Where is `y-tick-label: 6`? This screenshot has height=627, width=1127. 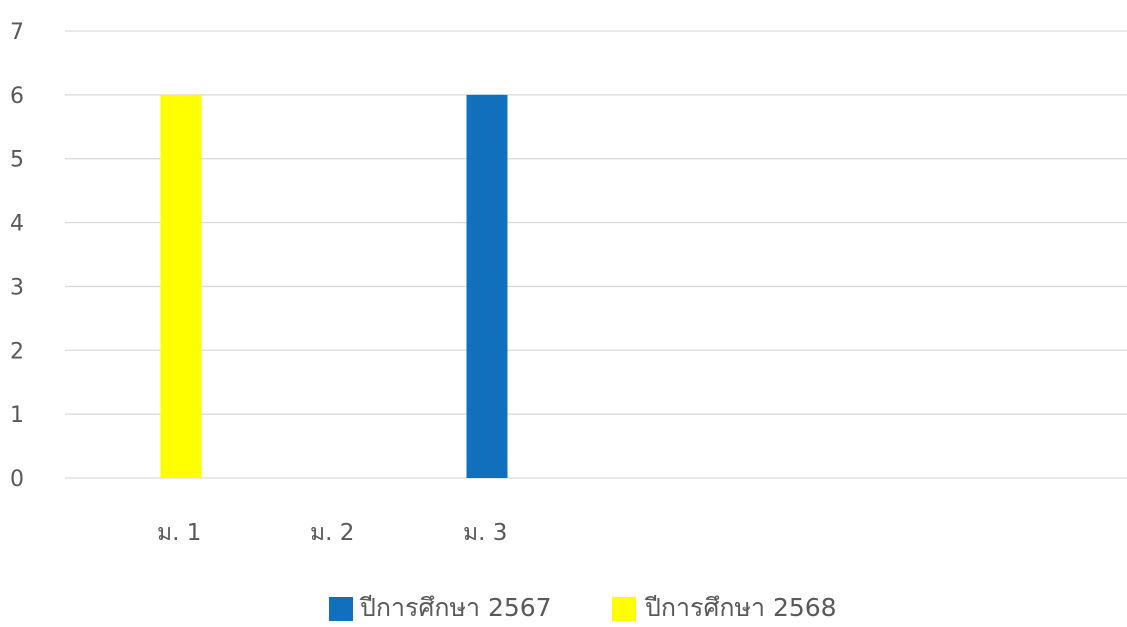
y-tick-label: 6 is located at coordinates (17, 96).